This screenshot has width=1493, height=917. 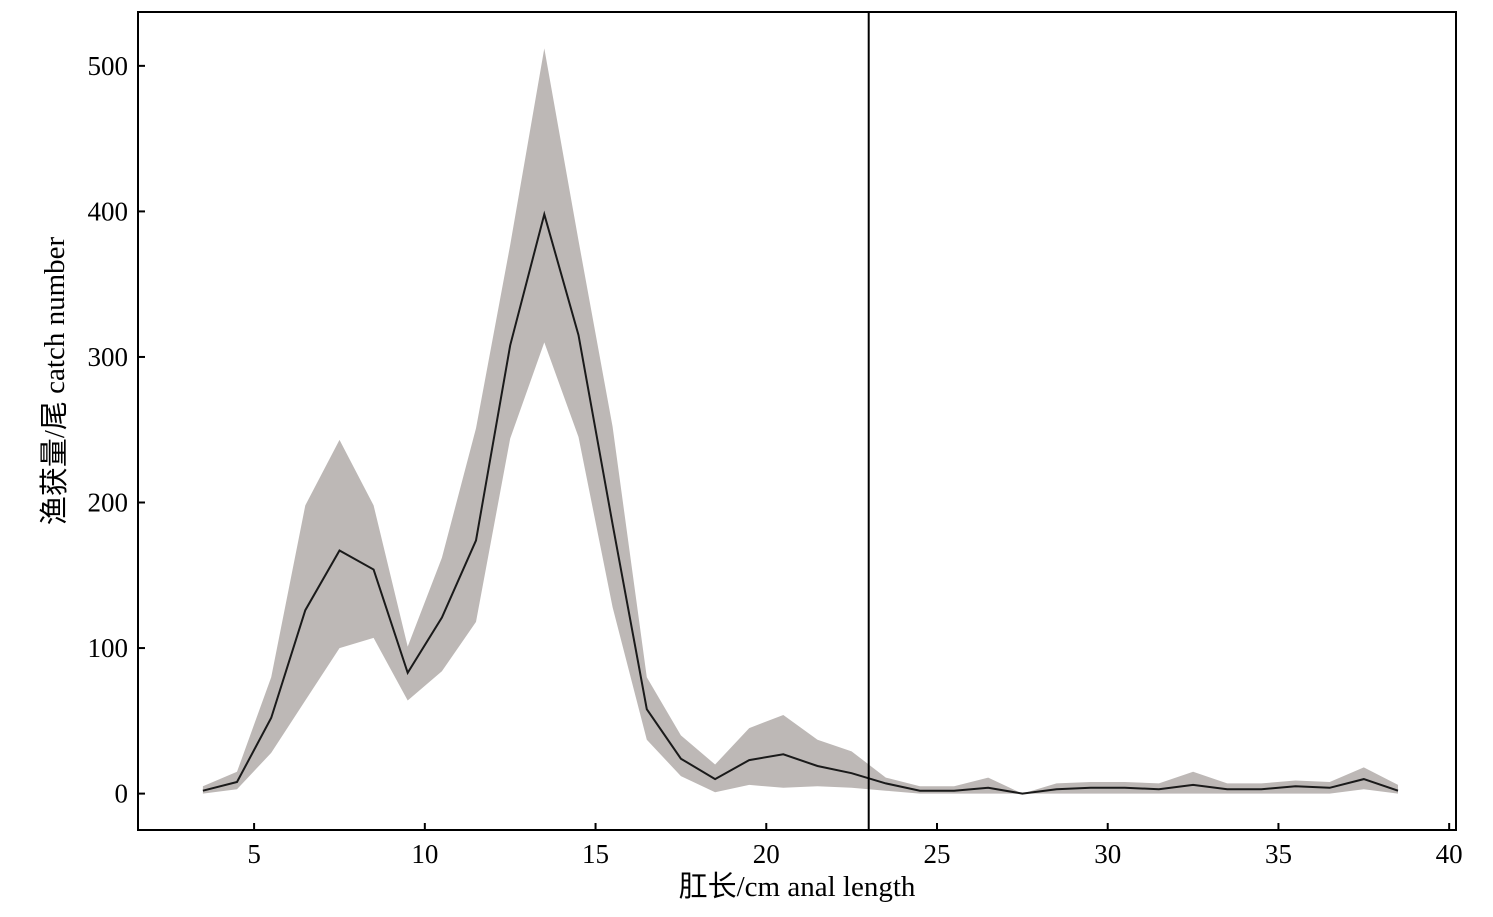 What do you see at coordinates (108, 66) in the screenshot?
I see `y-tick-label: 500` at bounding box center [108, 66].